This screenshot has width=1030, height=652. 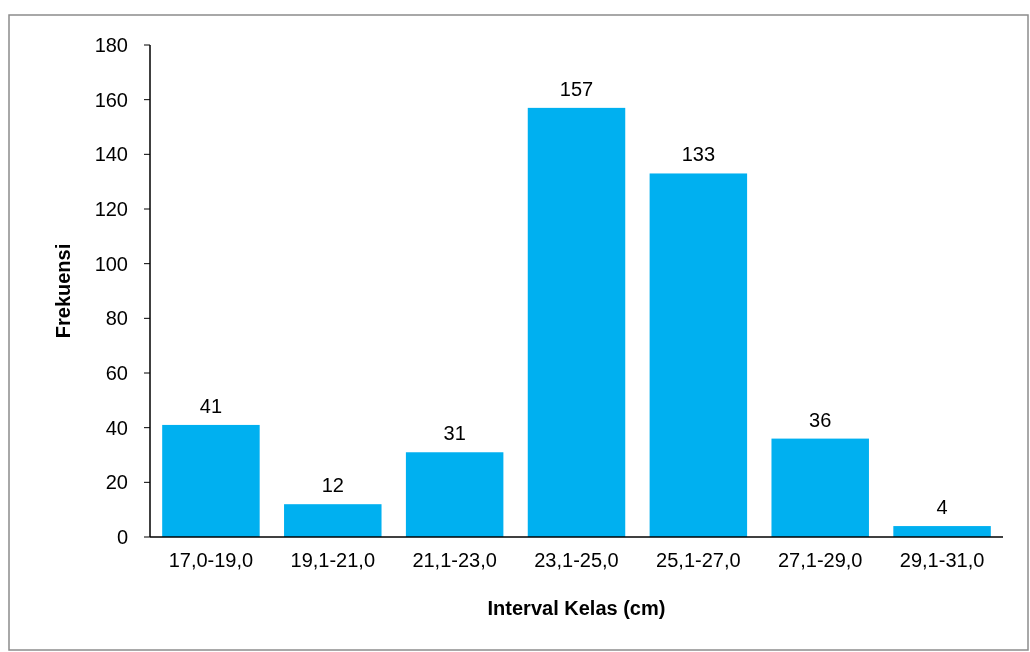 What do you see at coordinates (333, 560) in the screenshot?
I see `x-tick-label: 19,1-21,0` at bounding box center [333, 560].